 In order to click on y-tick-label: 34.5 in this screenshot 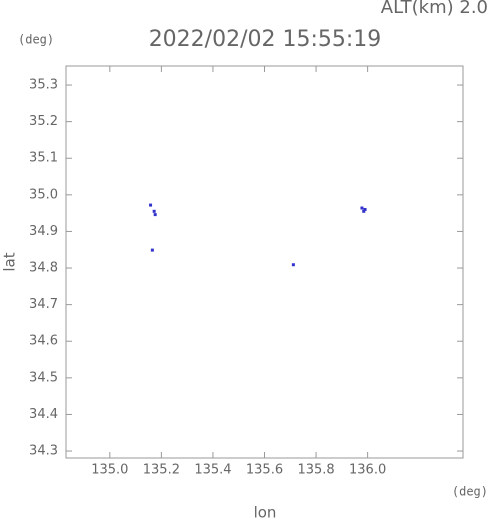, I will do `click(43, 377)`.